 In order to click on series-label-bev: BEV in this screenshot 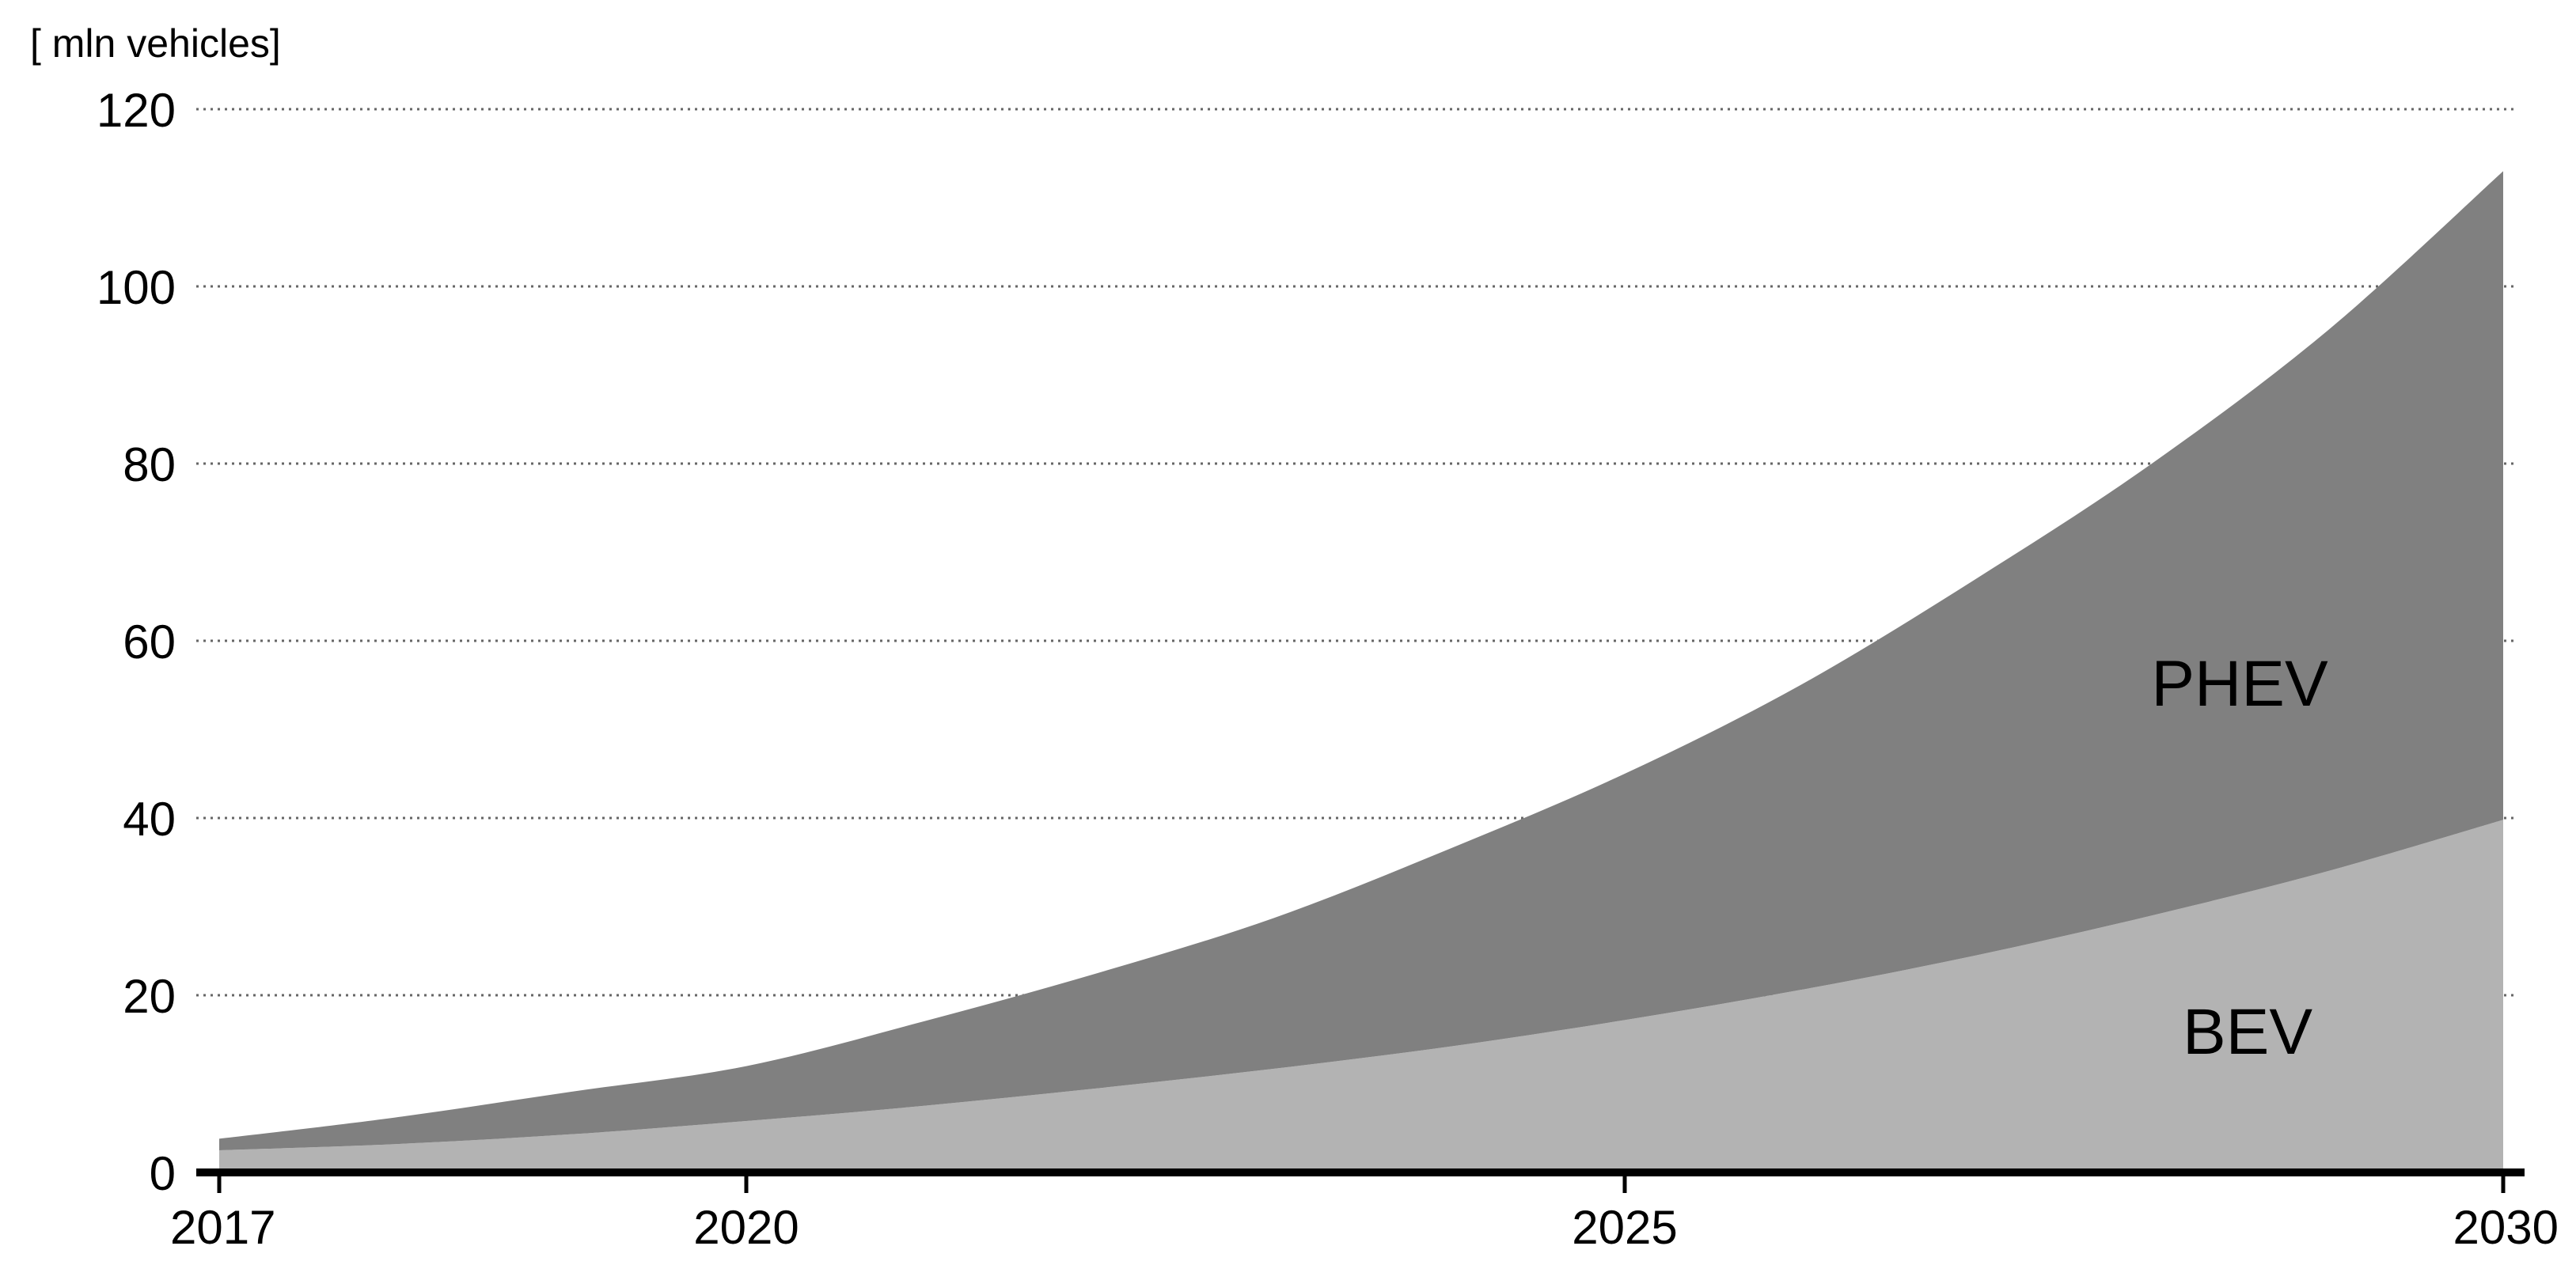, I will do `click(2247, 1032)`.